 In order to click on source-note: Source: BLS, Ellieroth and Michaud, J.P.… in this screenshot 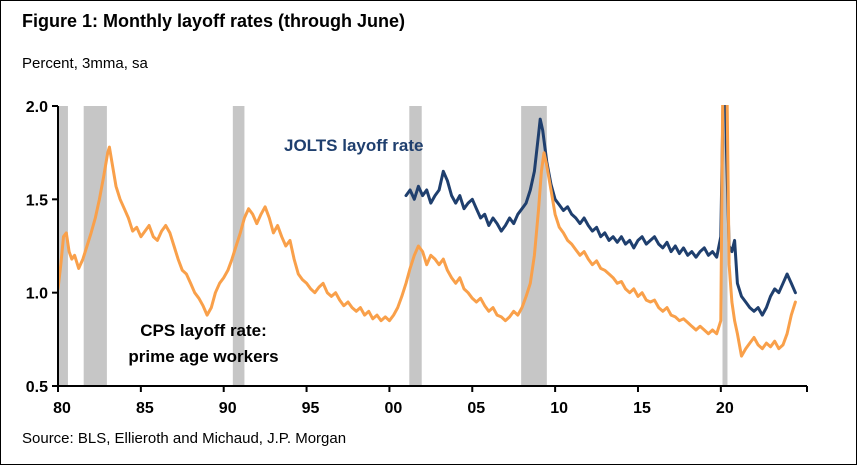, I will do `click(184, 438)`.